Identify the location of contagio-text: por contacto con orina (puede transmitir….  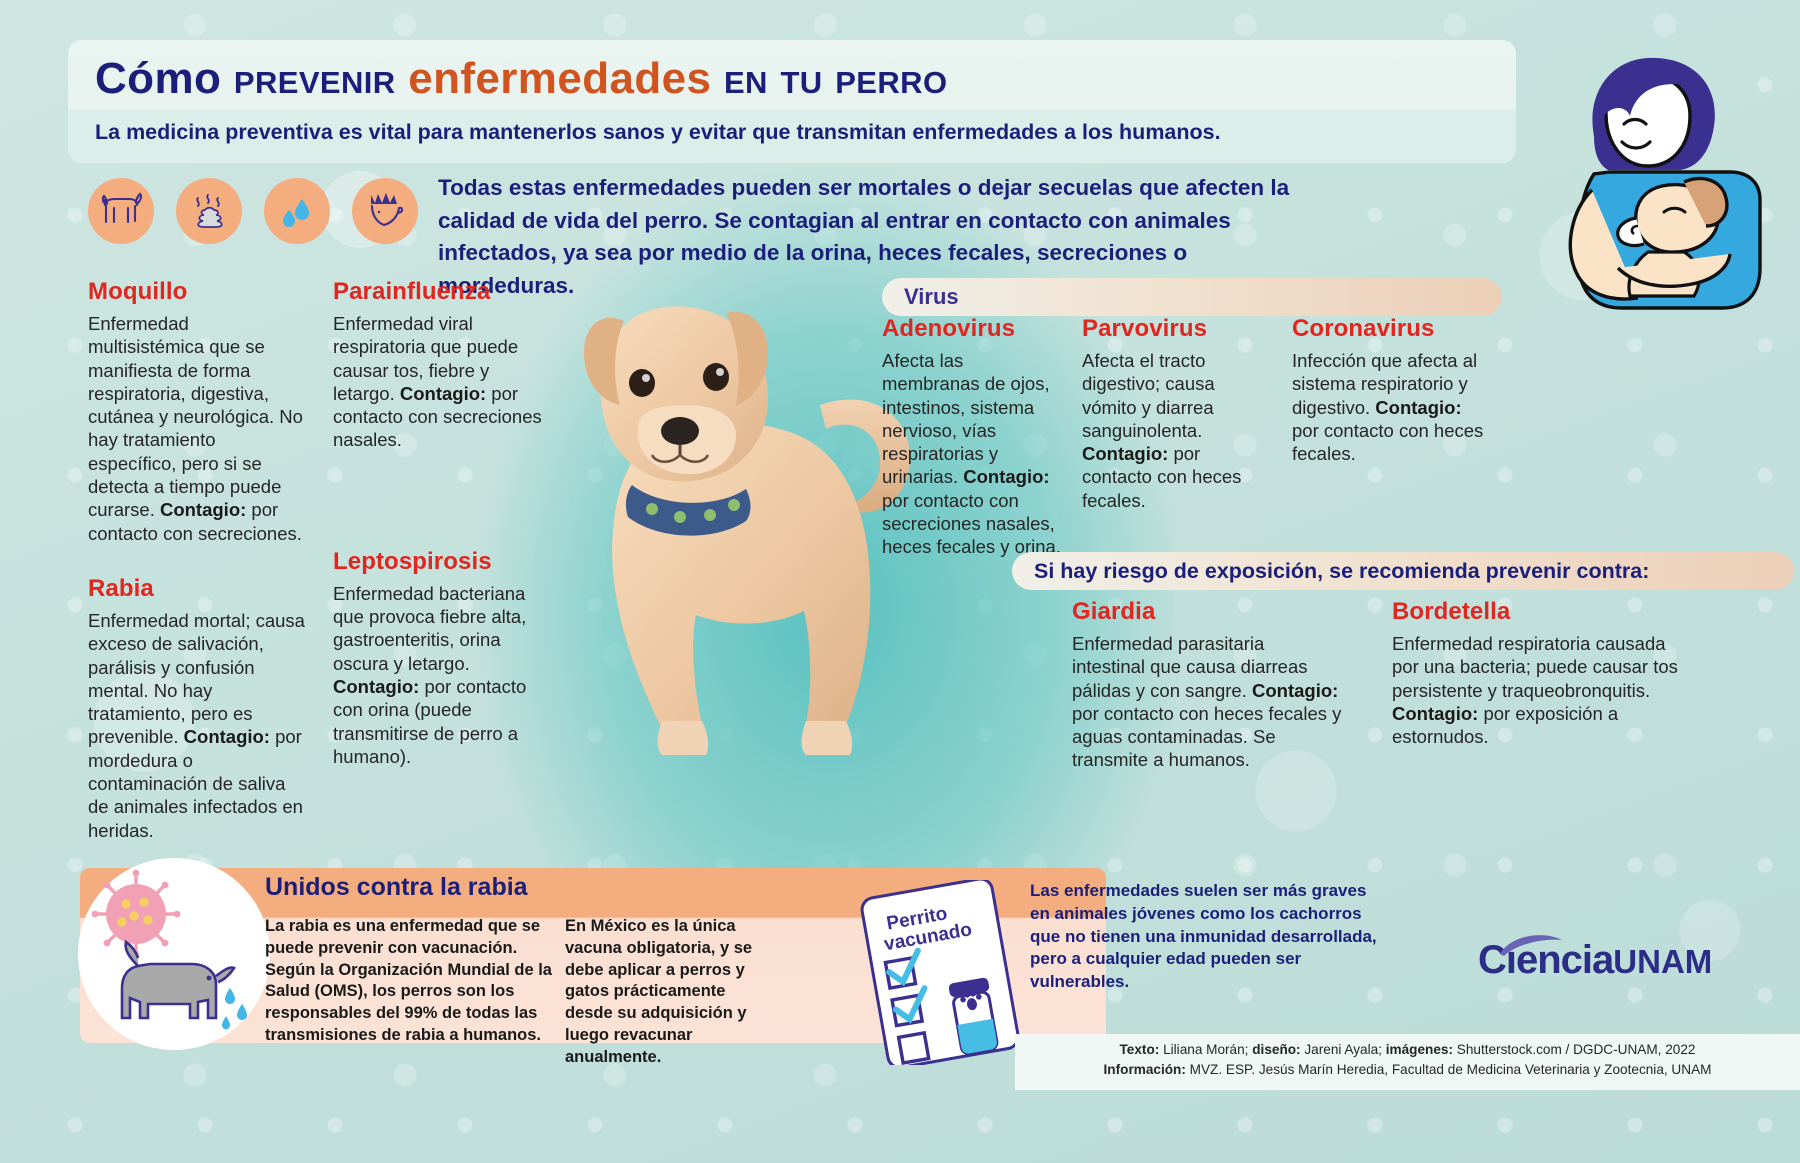
(430, 721).